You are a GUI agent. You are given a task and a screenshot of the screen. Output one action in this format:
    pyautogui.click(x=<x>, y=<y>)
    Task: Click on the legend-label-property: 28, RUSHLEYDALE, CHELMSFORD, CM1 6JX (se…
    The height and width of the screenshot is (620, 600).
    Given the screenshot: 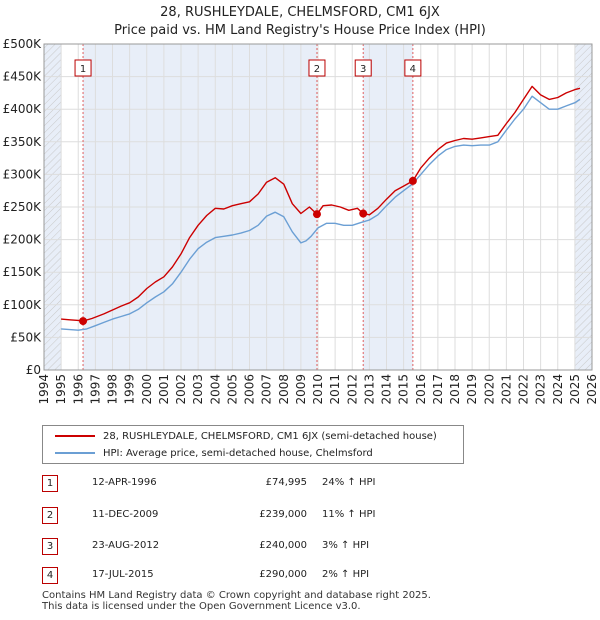 What is the action you would take?
    pyautogui.click(x=270, y=436)
    